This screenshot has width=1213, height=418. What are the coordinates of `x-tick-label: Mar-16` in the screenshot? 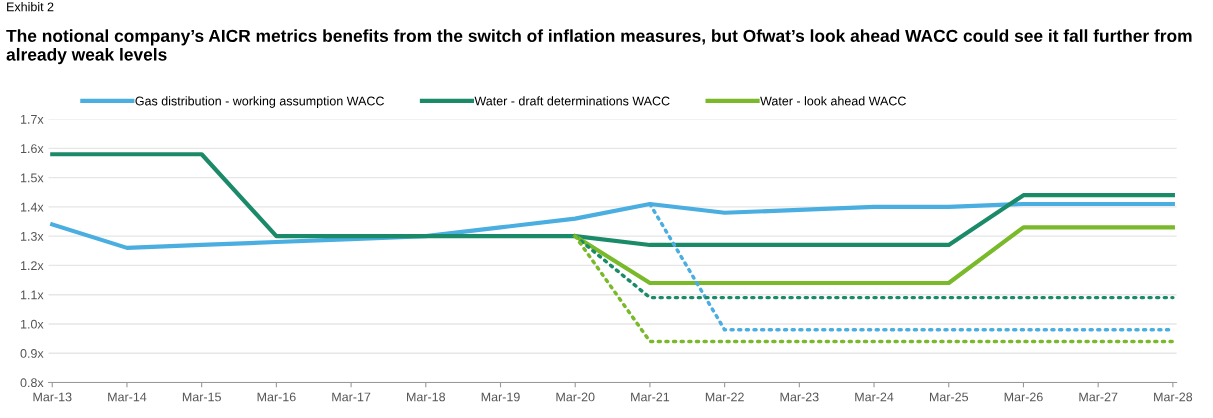 It's located at (276, 397).